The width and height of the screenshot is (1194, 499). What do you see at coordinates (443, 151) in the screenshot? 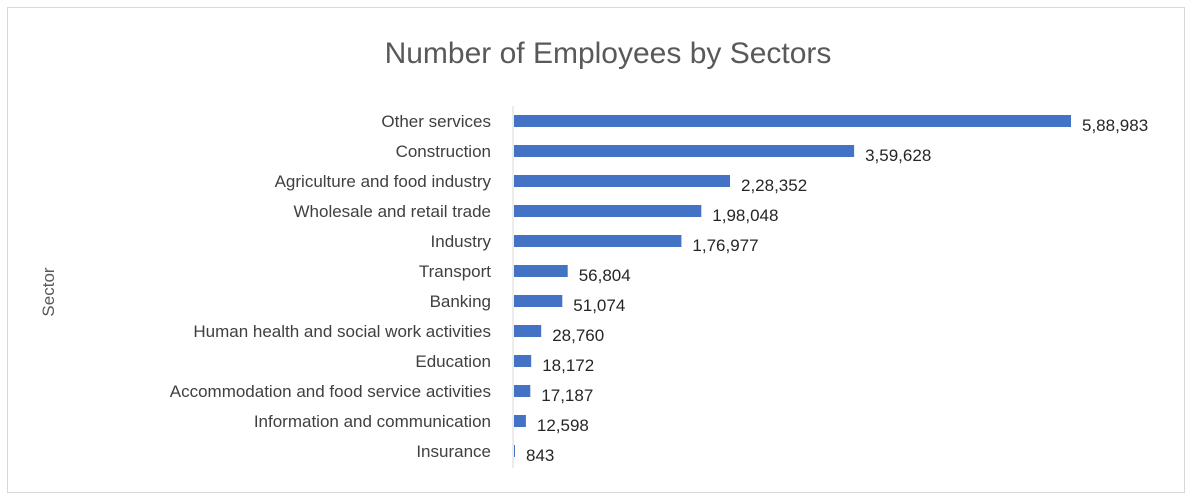
I see `category-label: Construction` at bounding box center [443, 151].